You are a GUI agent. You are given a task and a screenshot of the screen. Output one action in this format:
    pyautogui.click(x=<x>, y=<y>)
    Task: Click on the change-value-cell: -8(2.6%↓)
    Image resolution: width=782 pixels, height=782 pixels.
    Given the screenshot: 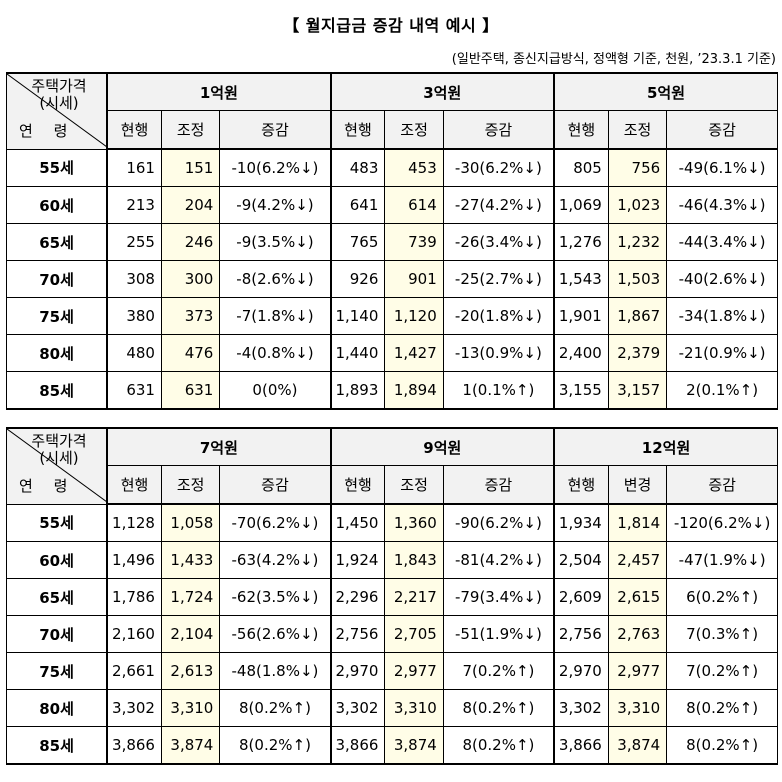 What is the action you would take?
    pyautogui.click(x=275, y=279)
    